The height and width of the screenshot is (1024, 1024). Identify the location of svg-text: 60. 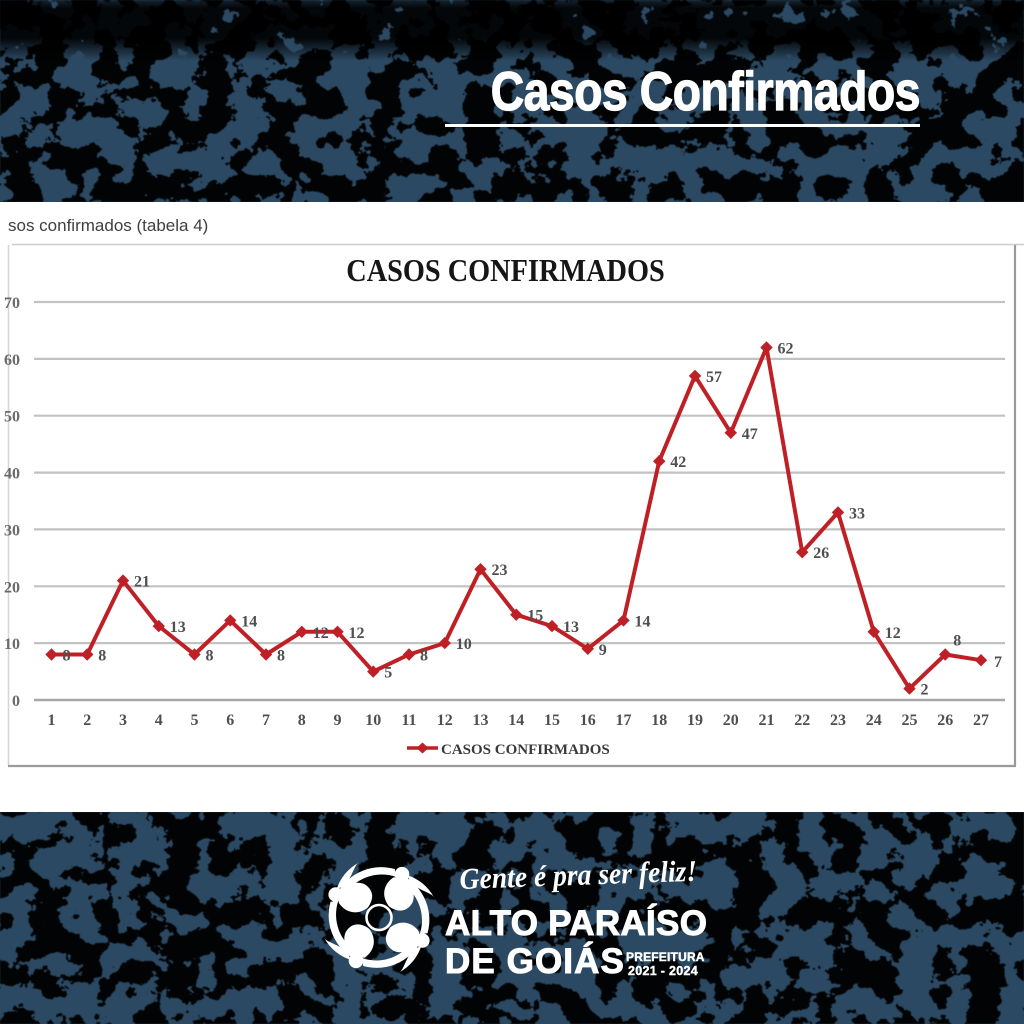
(12, 360).